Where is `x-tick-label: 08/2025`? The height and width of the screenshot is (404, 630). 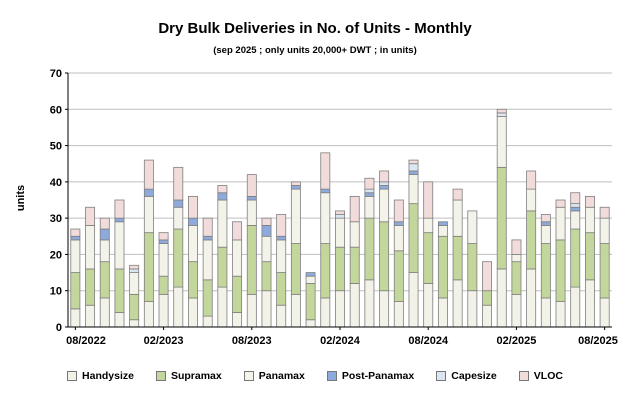 x-tick-label: 08/2025 is located at coordinates (598, 341).